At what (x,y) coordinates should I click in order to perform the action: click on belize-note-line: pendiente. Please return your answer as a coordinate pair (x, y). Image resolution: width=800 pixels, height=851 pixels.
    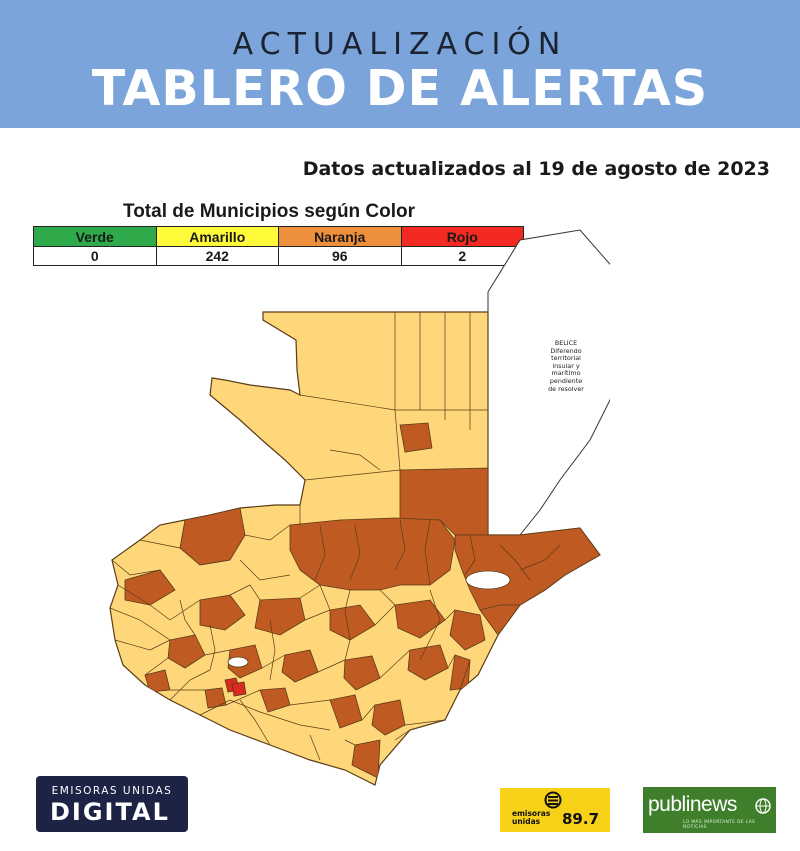
    Looking at the image, I should click on (566, 380).